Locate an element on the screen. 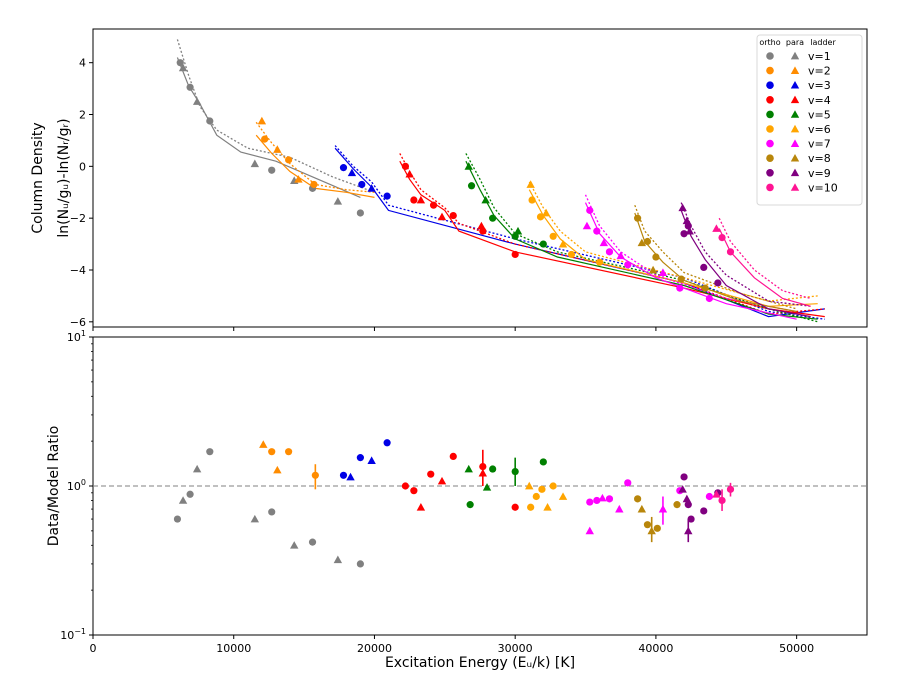 This screenshot has width=905, height=696. legend-para-marker-v6 is located at coordinates (795, 128).